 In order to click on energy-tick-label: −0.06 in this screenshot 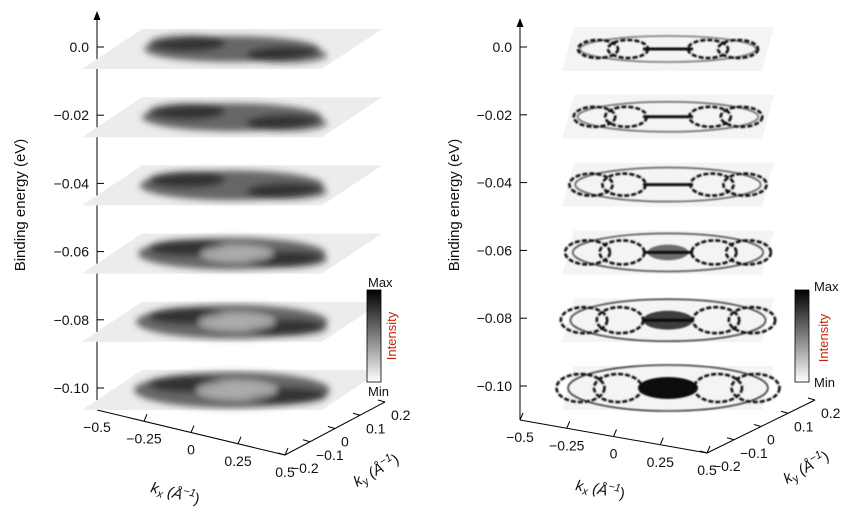, I will do `click(72, 252)`.